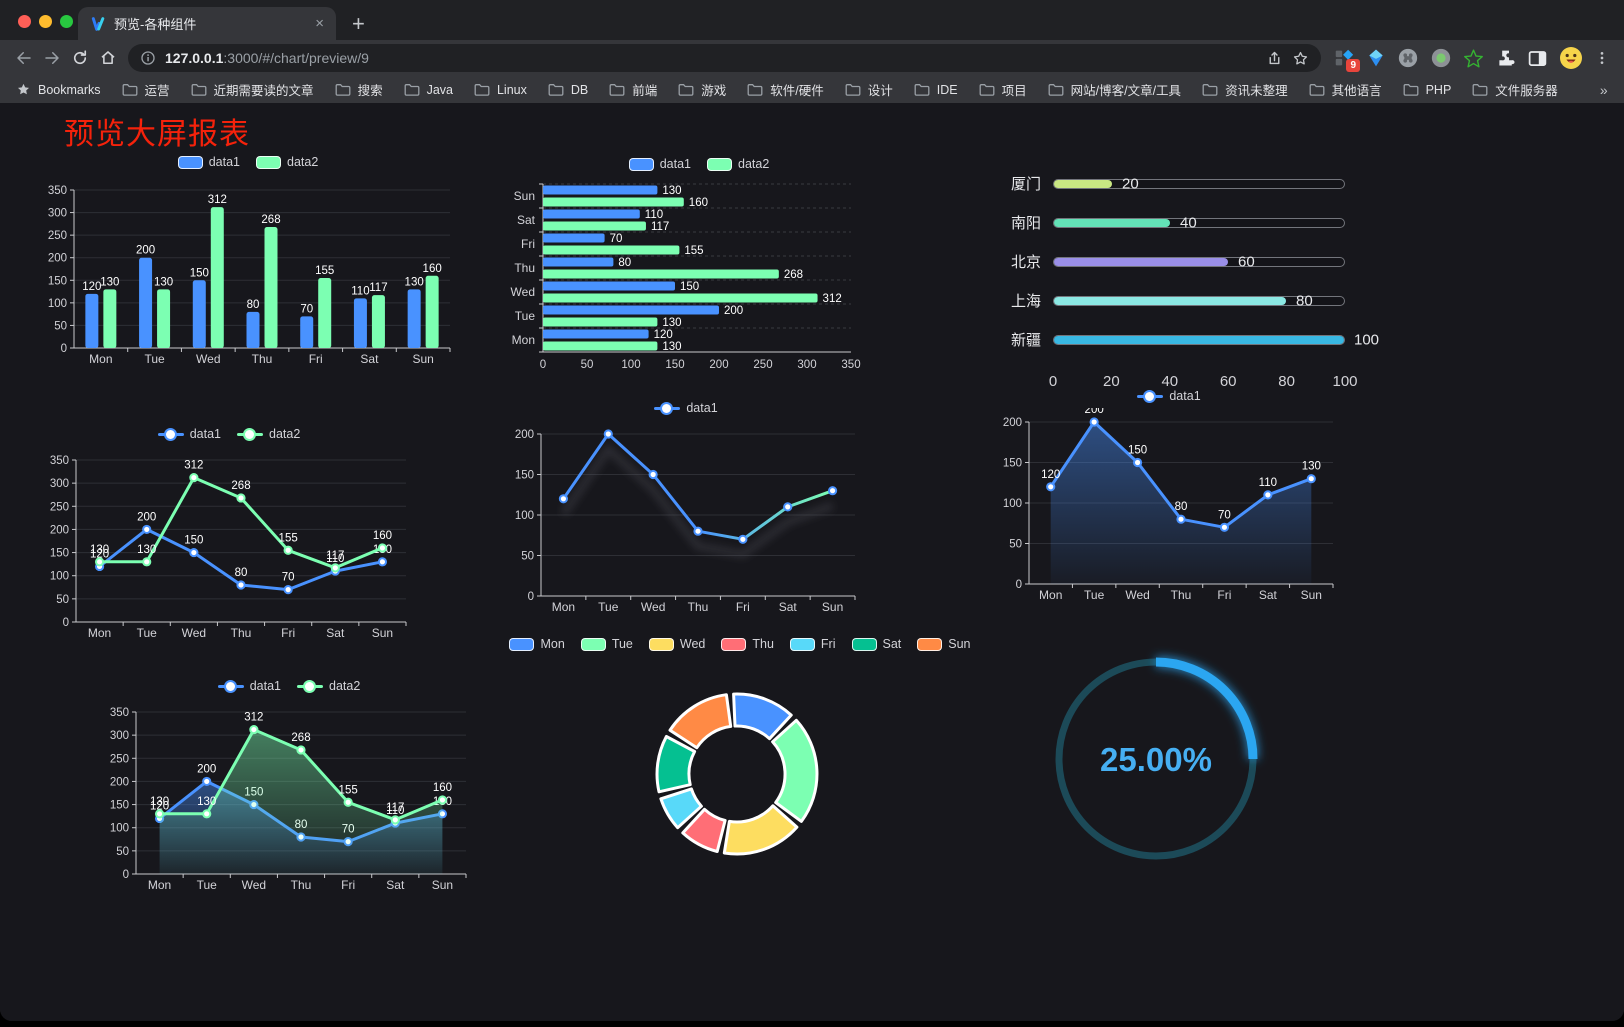  I want to click on svg-text: 117, so click(378, 288).